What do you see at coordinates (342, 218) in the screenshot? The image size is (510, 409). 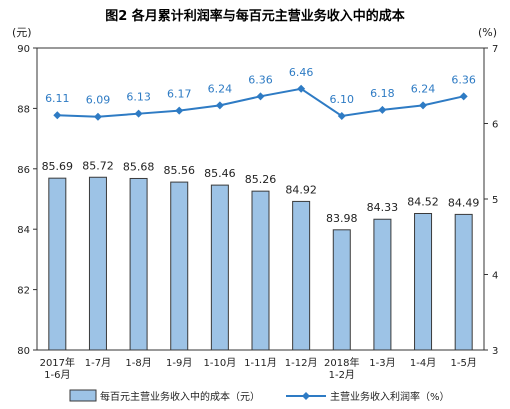 I see `bar-value-label: 83.98` at bounding box center [342, 218].